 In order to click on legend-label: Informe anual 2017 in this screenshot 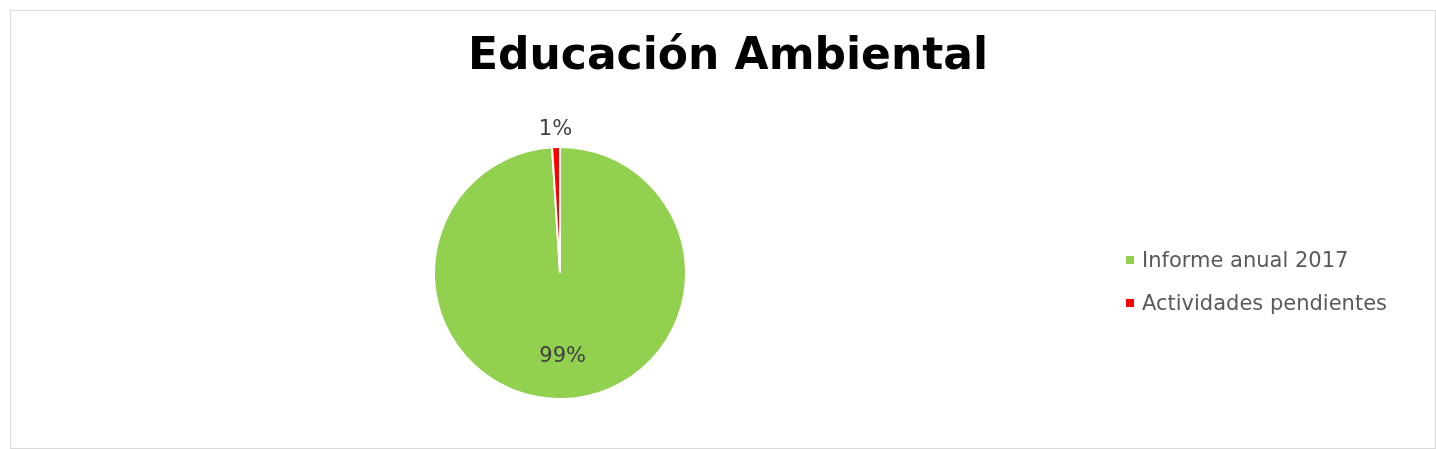, I will do `click(1245, 259)`.